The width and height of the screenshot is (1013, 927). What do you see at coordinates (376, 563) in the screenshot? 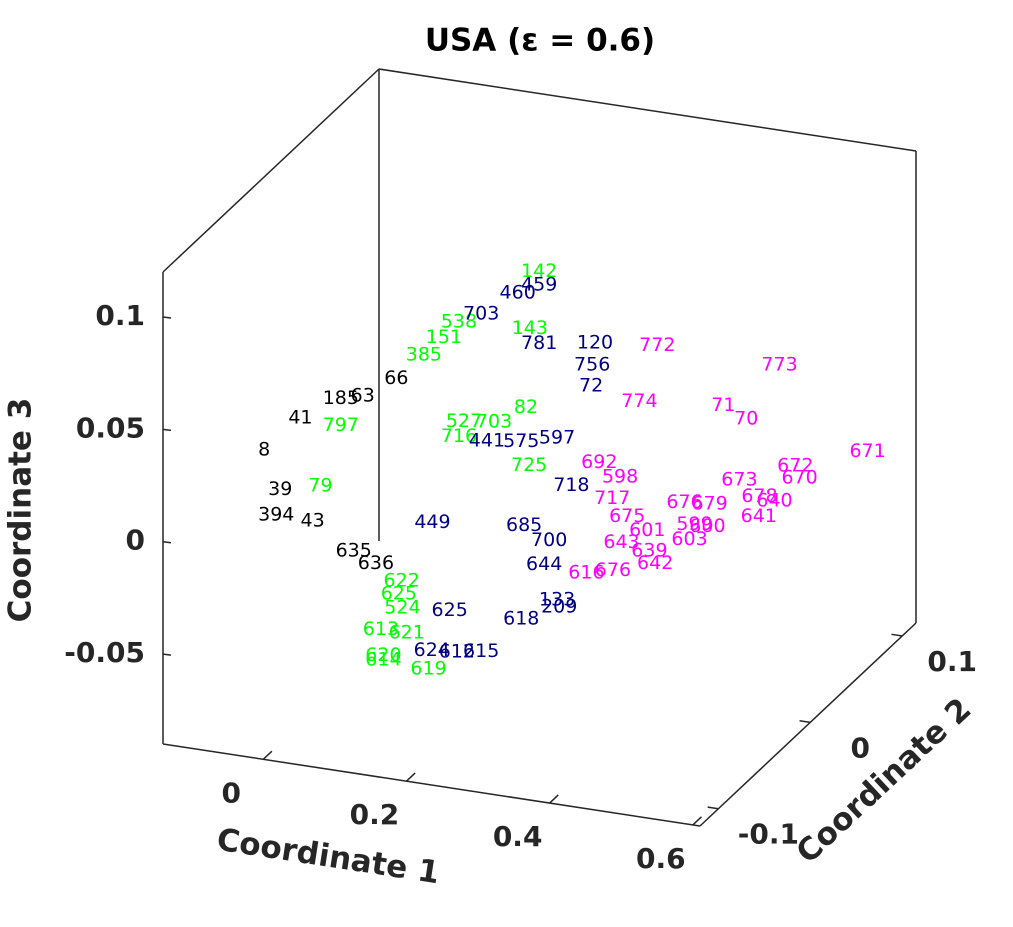
I see `point-label: 636` at bounding box center [376, 563].